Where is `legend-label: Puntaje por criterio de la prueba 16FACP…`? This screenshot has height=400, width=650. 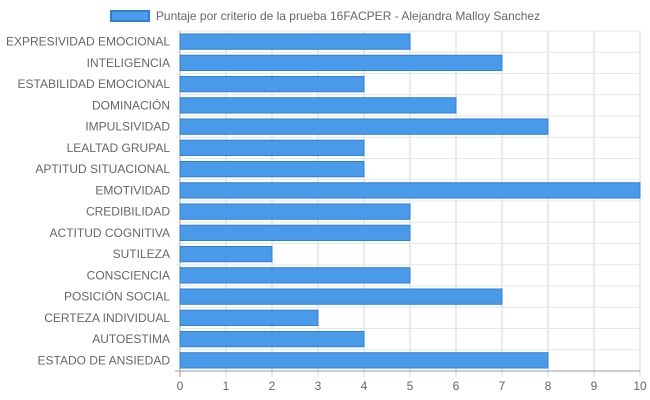
legend-label: Puntaje por criterio de la prueba 16FACP… is located at coordinates (348, 16).